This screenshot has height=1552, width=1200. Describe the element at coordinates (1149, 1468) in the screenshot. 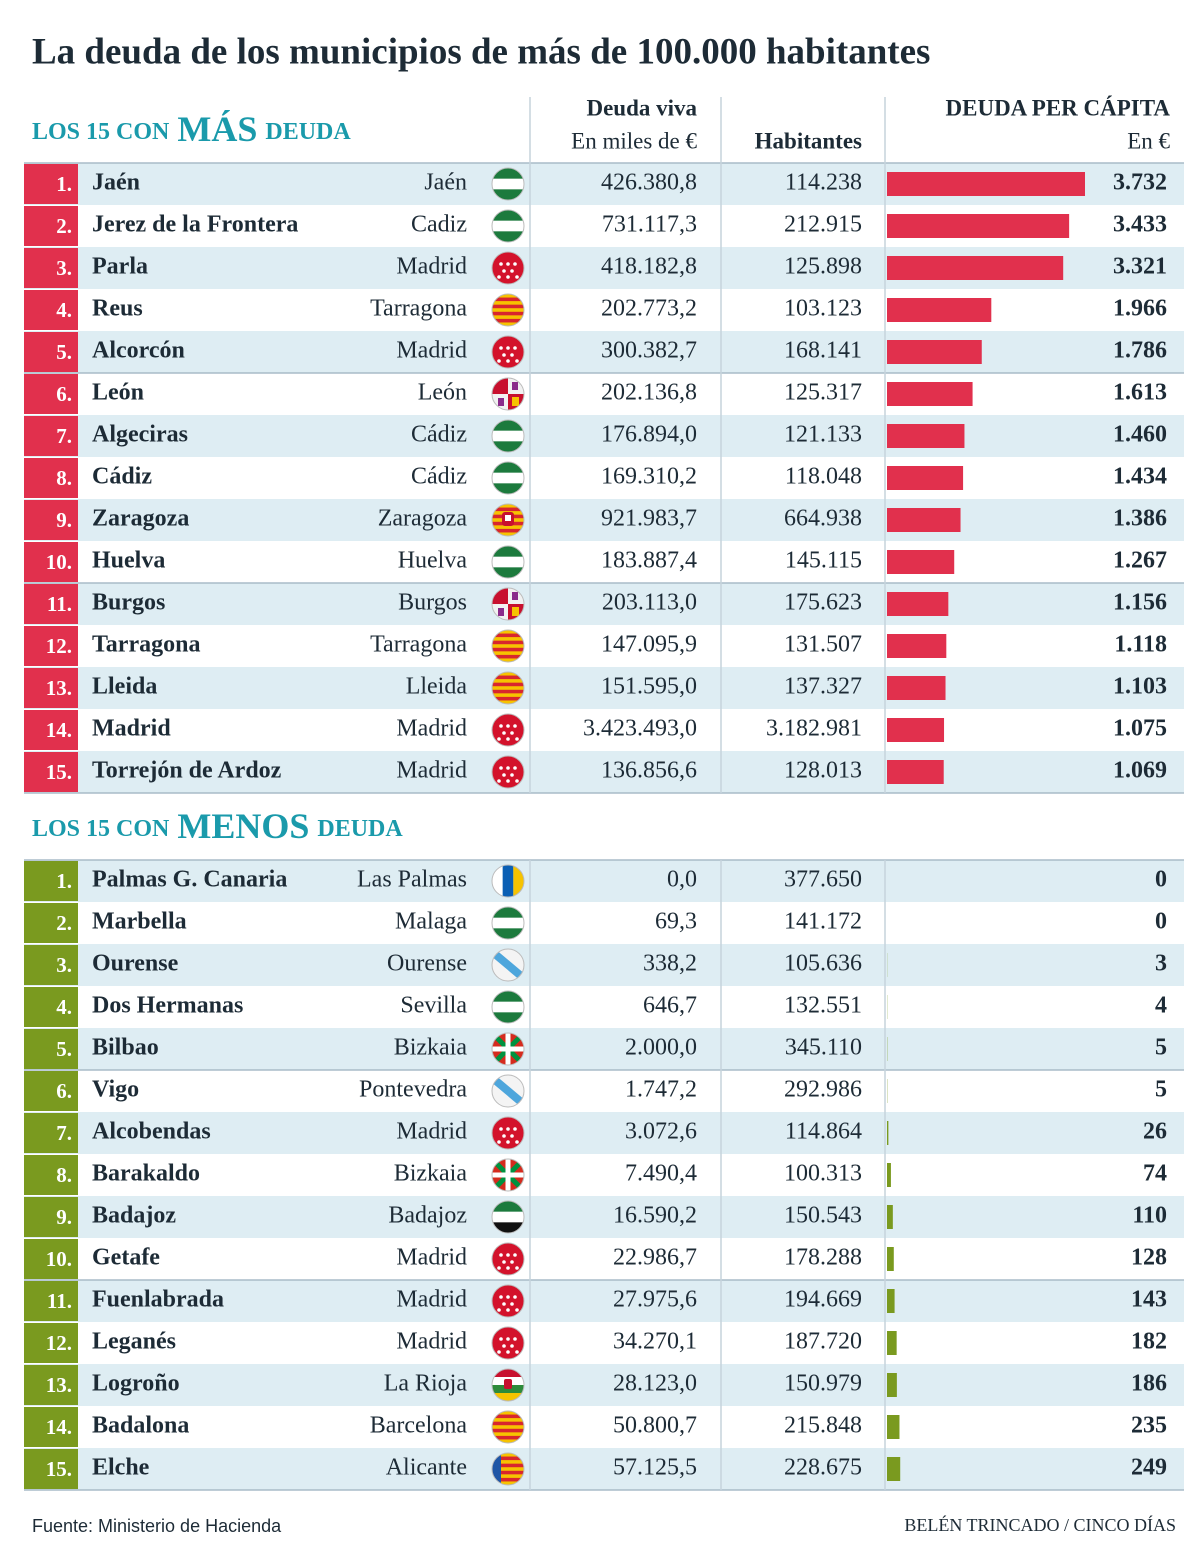

I see `per-capita: 249` at that location.